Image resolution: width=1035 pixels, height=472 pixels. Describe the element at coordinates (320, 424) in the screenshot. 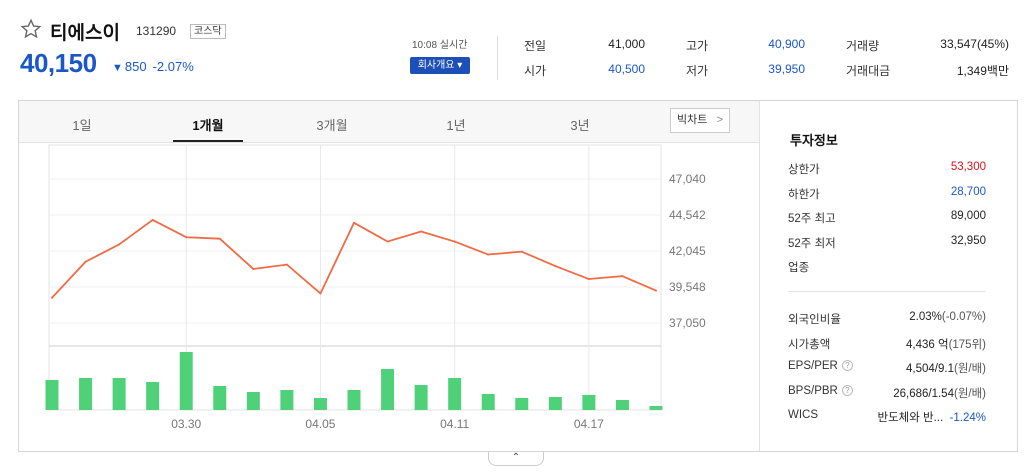

I see `date-tick-label: 04.05` at that location.